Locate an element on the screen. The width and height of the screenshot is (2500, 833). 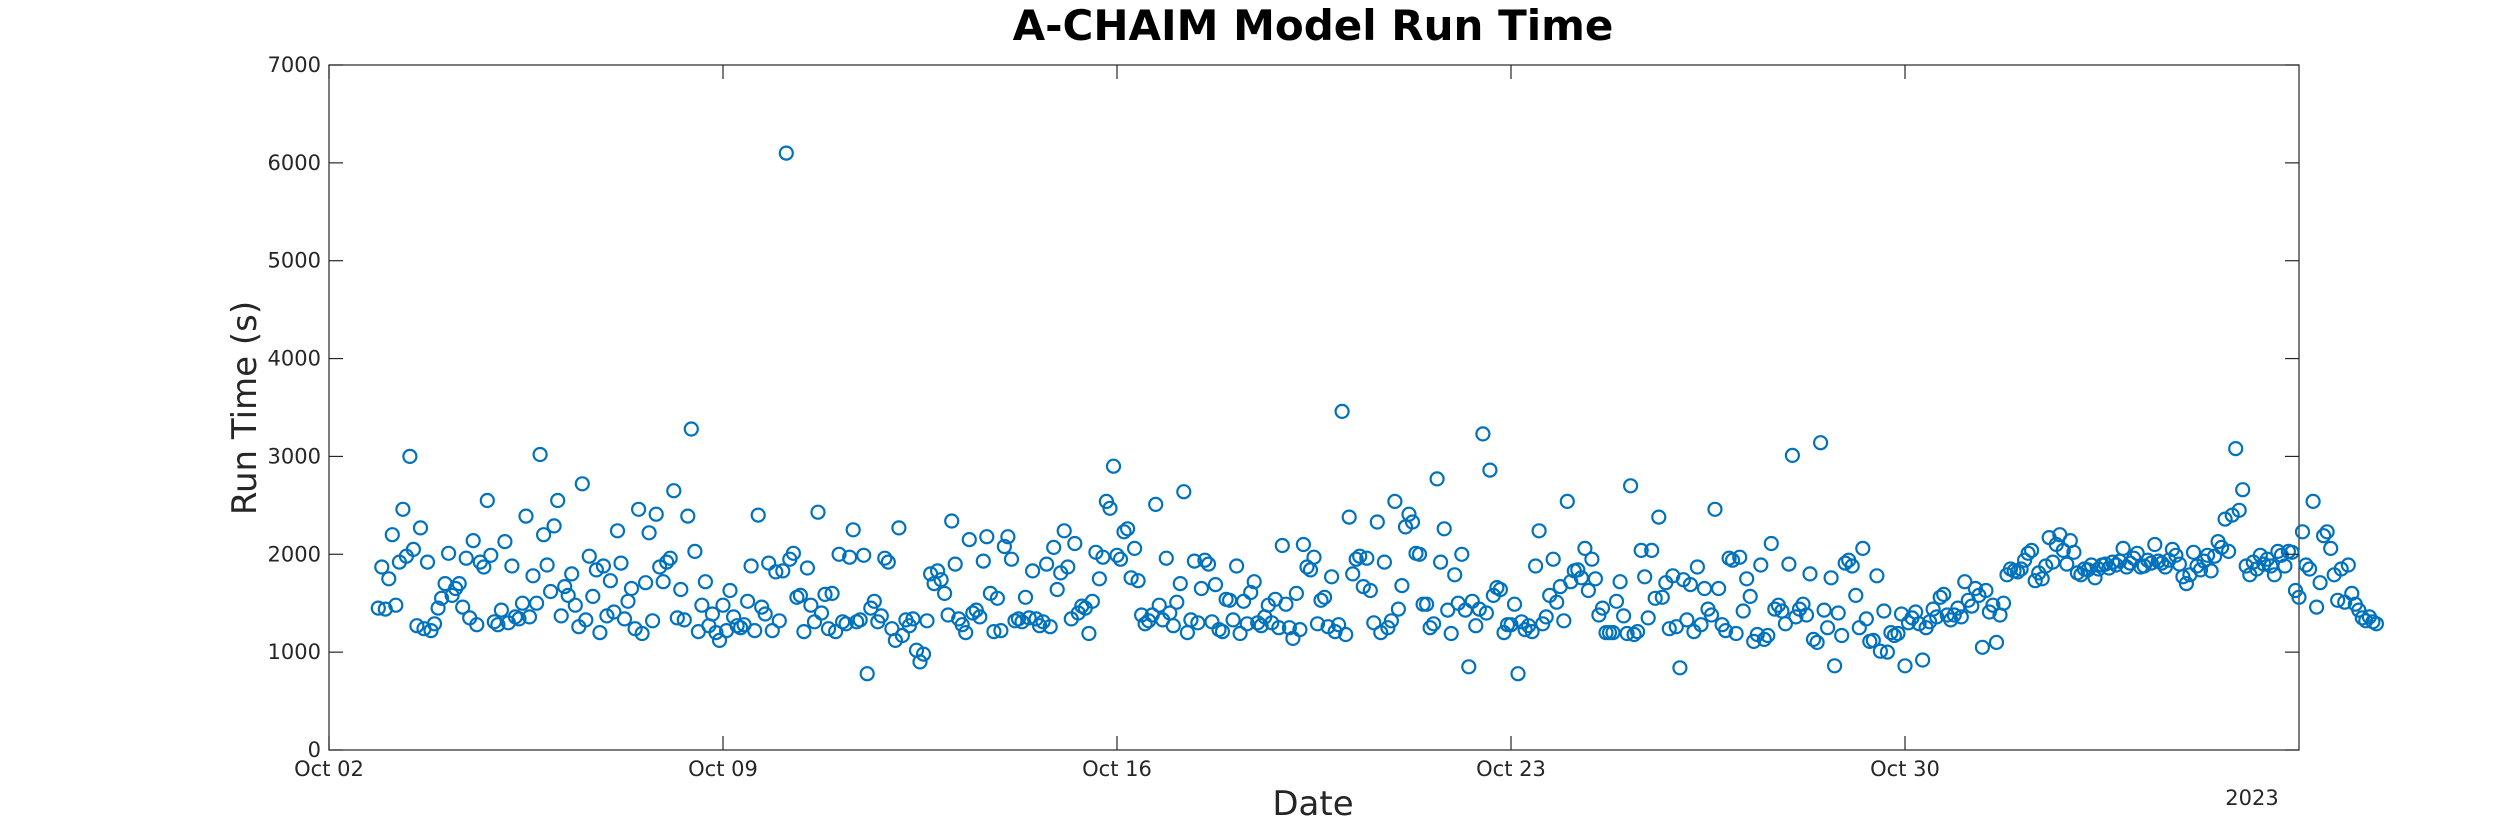
y-axis-label: Run Time (s) is located at coordinates (245, 408).